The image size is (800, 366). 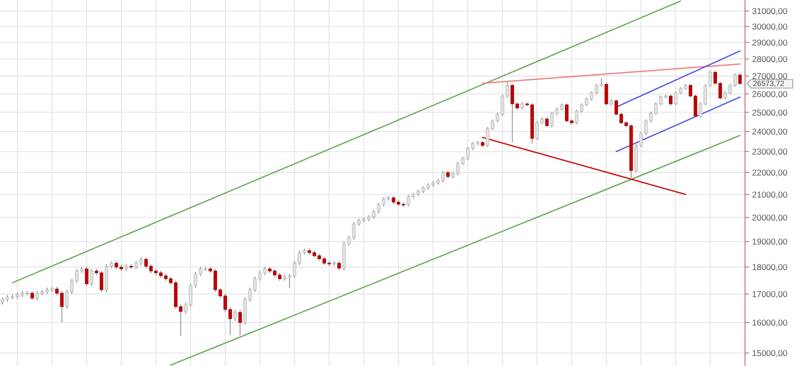 What do you see at coordinates (770, 267) in the screenshot?
I see `y-tick-label: 18000,00` at bounding box center [770, 267].